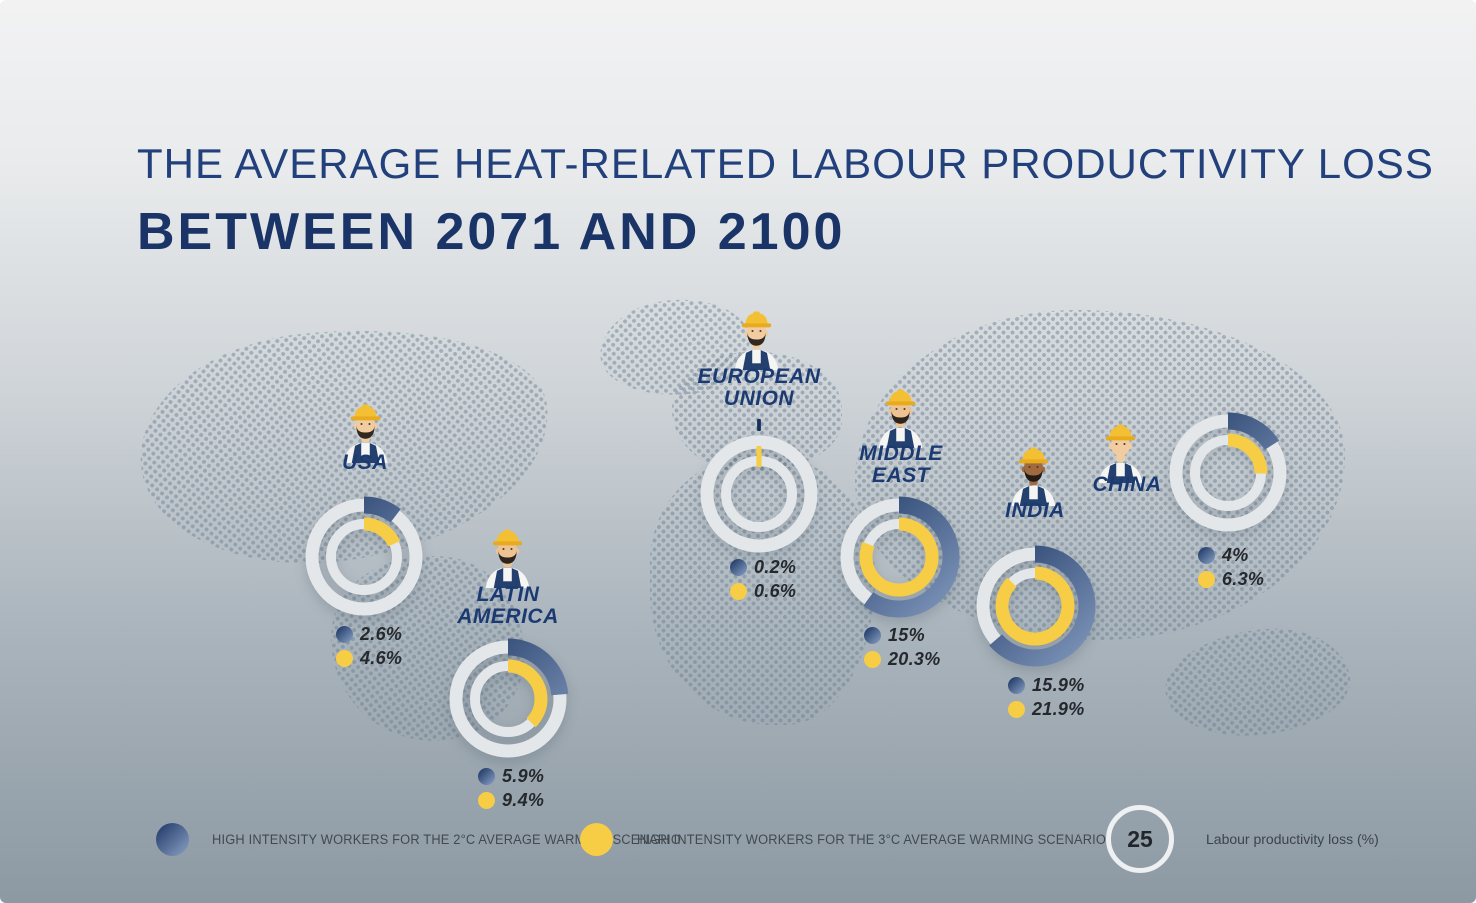 Image resolution: width=1476 pixels, height=903 pixels. I want to click on map-africa, so click(762, 590).